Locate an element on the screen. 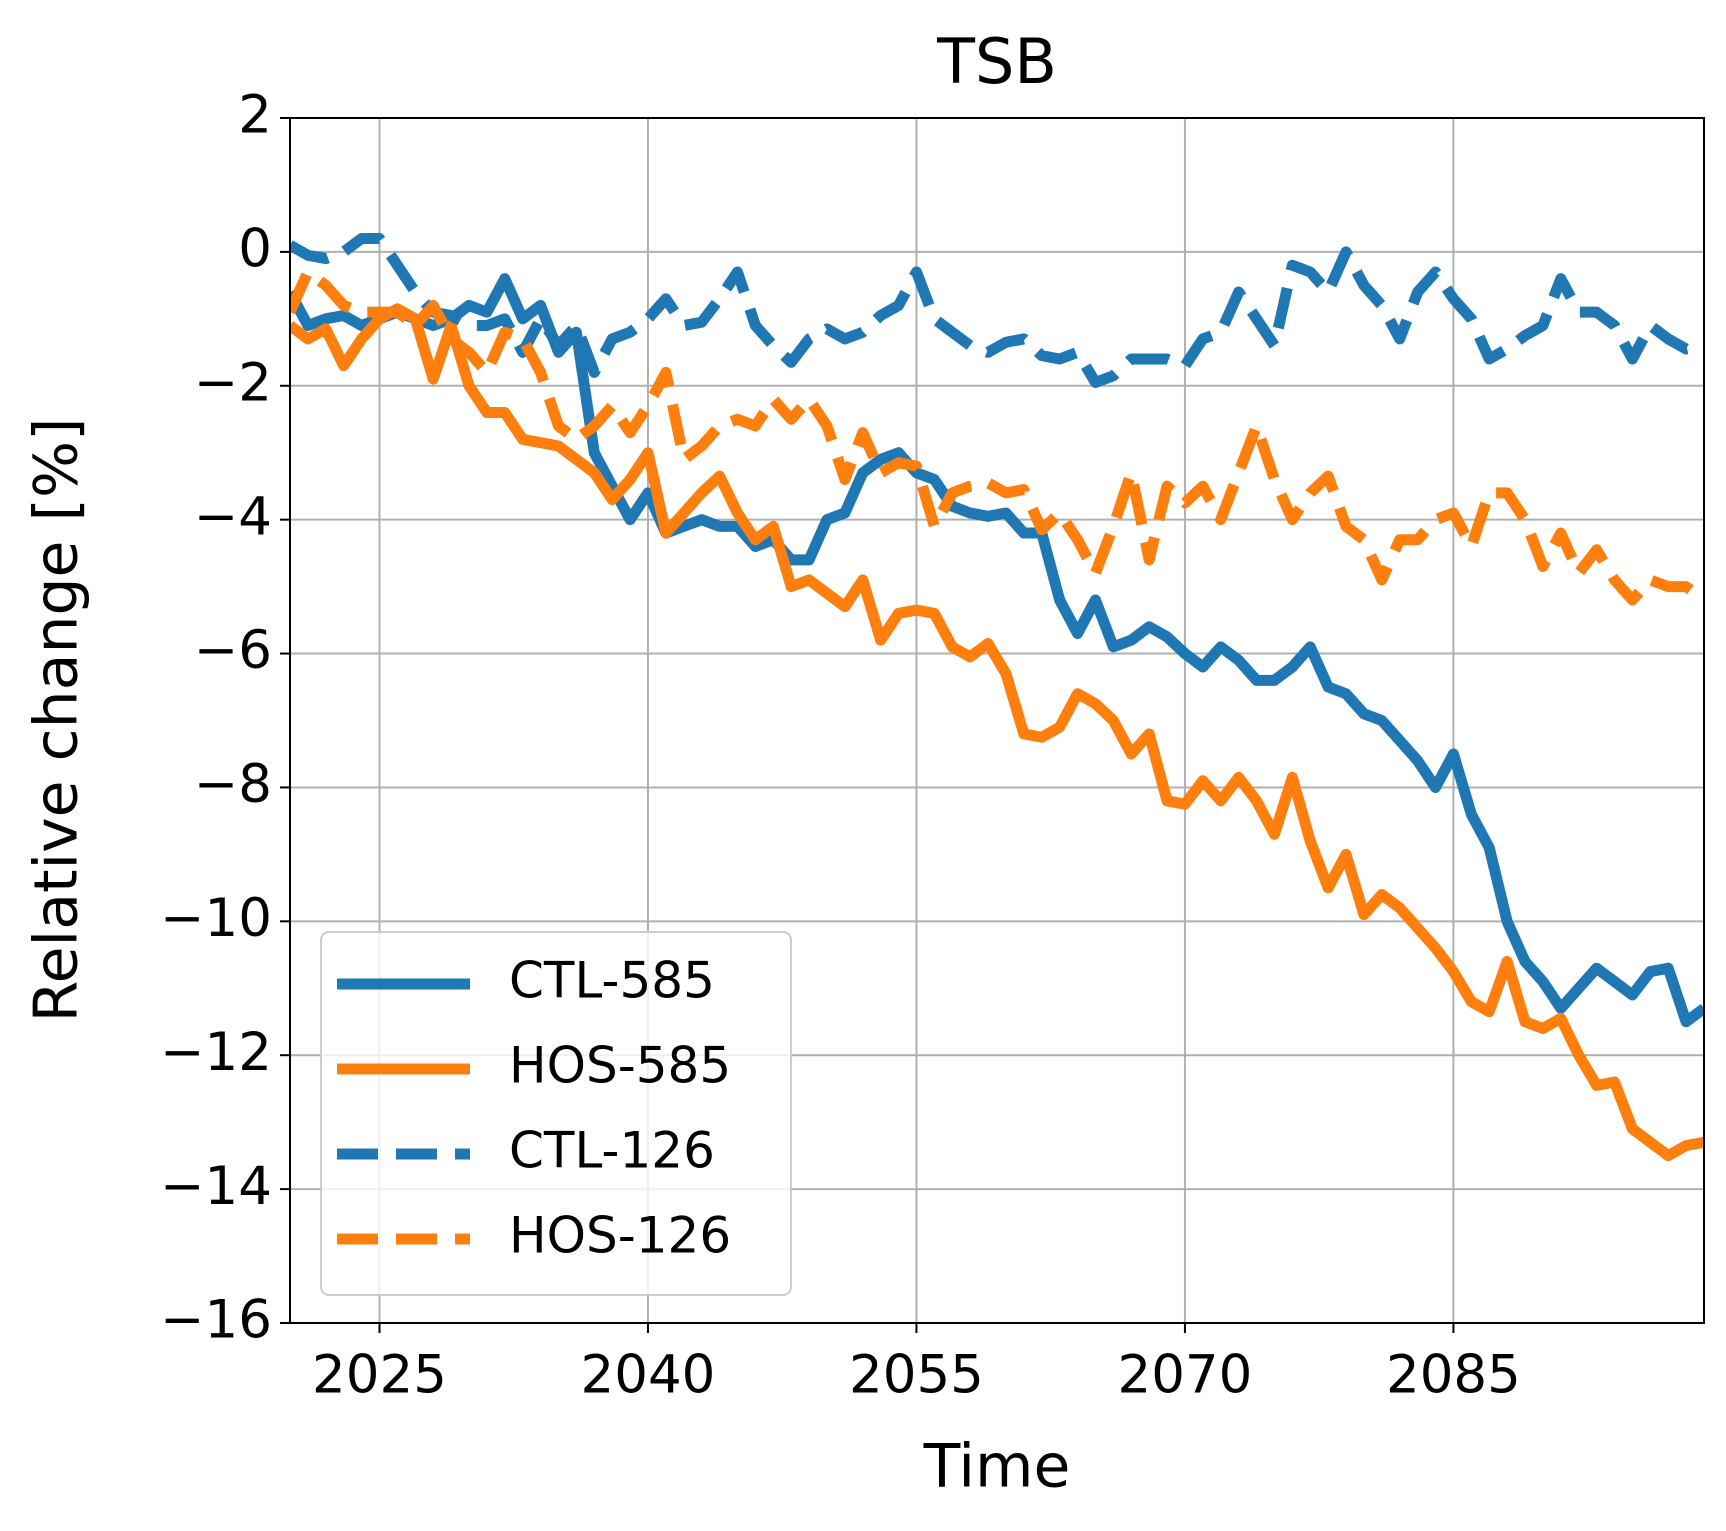 The image size is (1726, 1531). y-tick-label: −8 is located at coordinates (233, 784).